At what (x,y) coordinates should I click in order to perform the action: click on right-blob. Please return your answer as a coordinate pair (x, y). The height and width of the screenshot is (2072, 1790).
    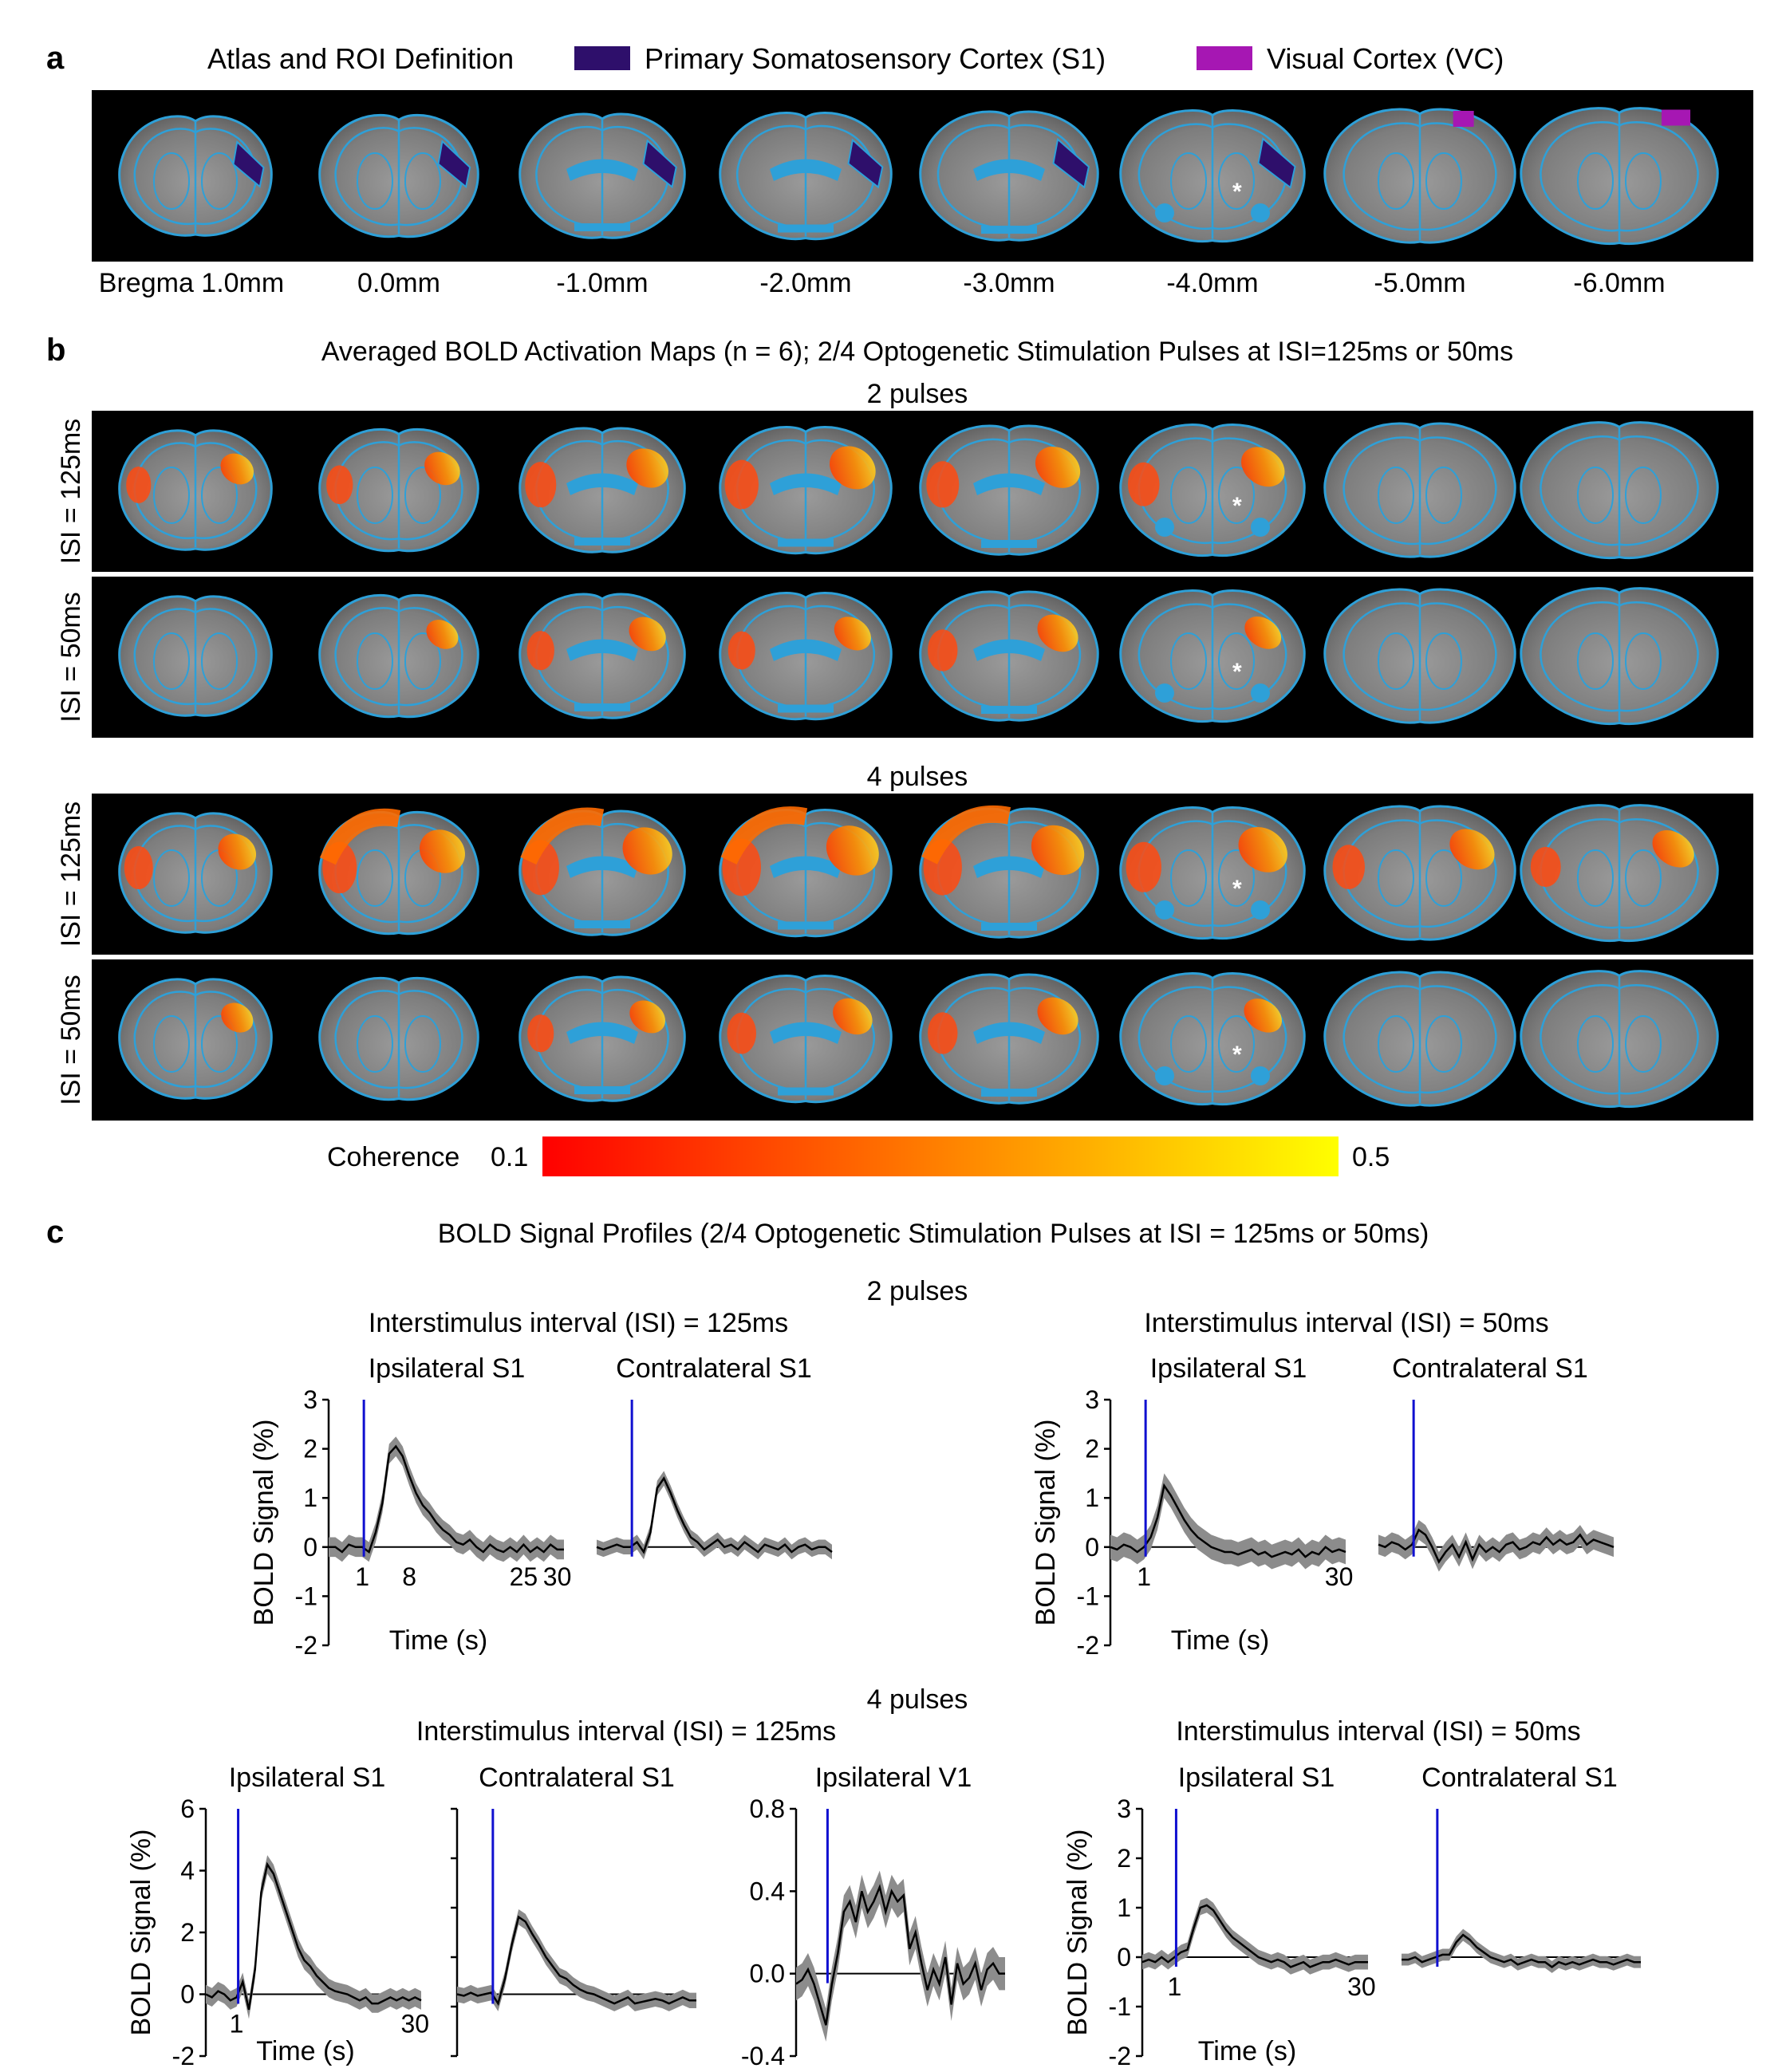
    Looking at the image, I should click on (1260, 527).